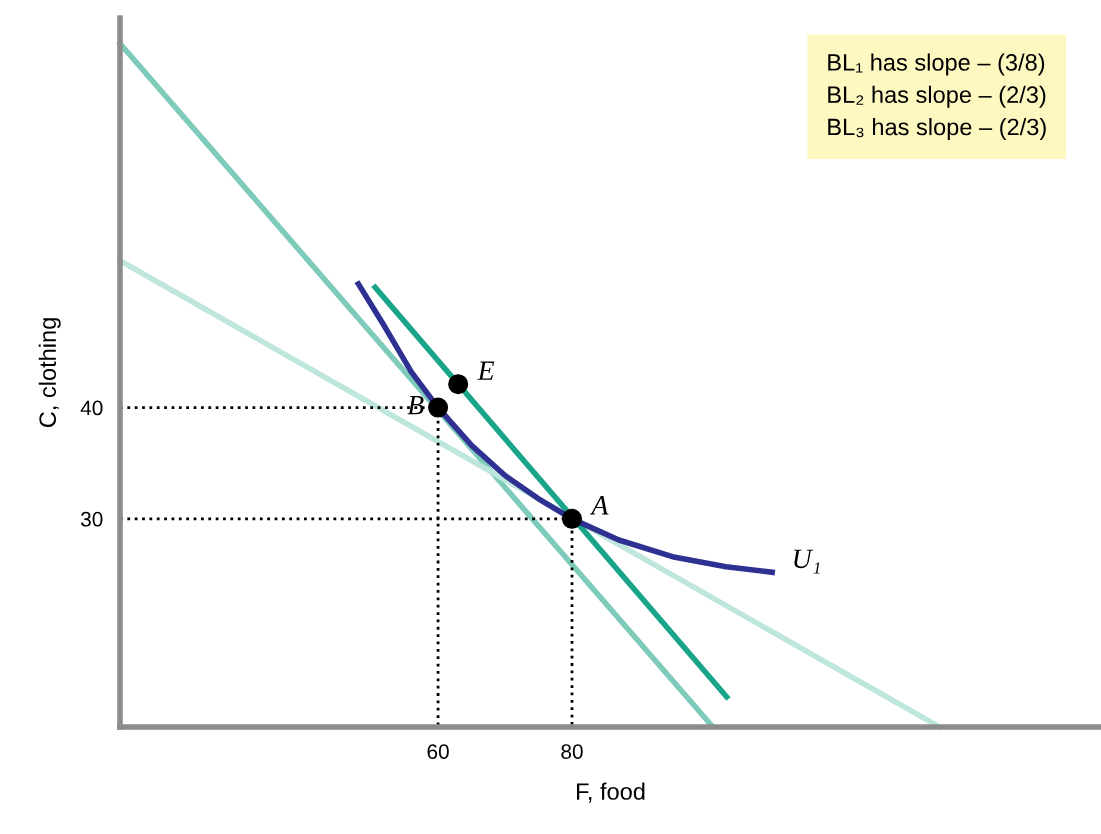 This screenshot has width=1101, height=834. I want to click on x-tick-label: 80, so click(572, 751).